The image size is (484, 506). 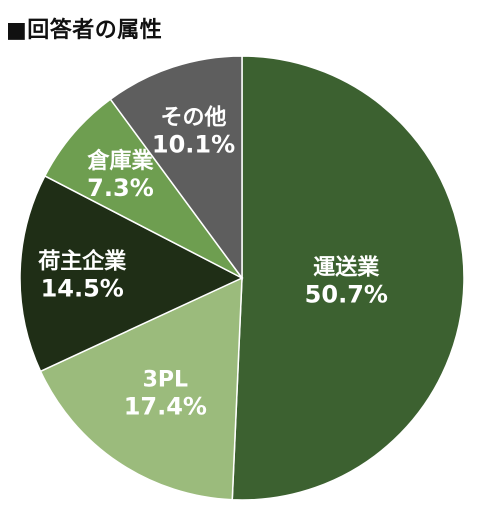 What do you see at coordinates (120, 161) in the screenshot?
I see `slice-label-souko: 倉庫業` at bounding box center [120, 161].